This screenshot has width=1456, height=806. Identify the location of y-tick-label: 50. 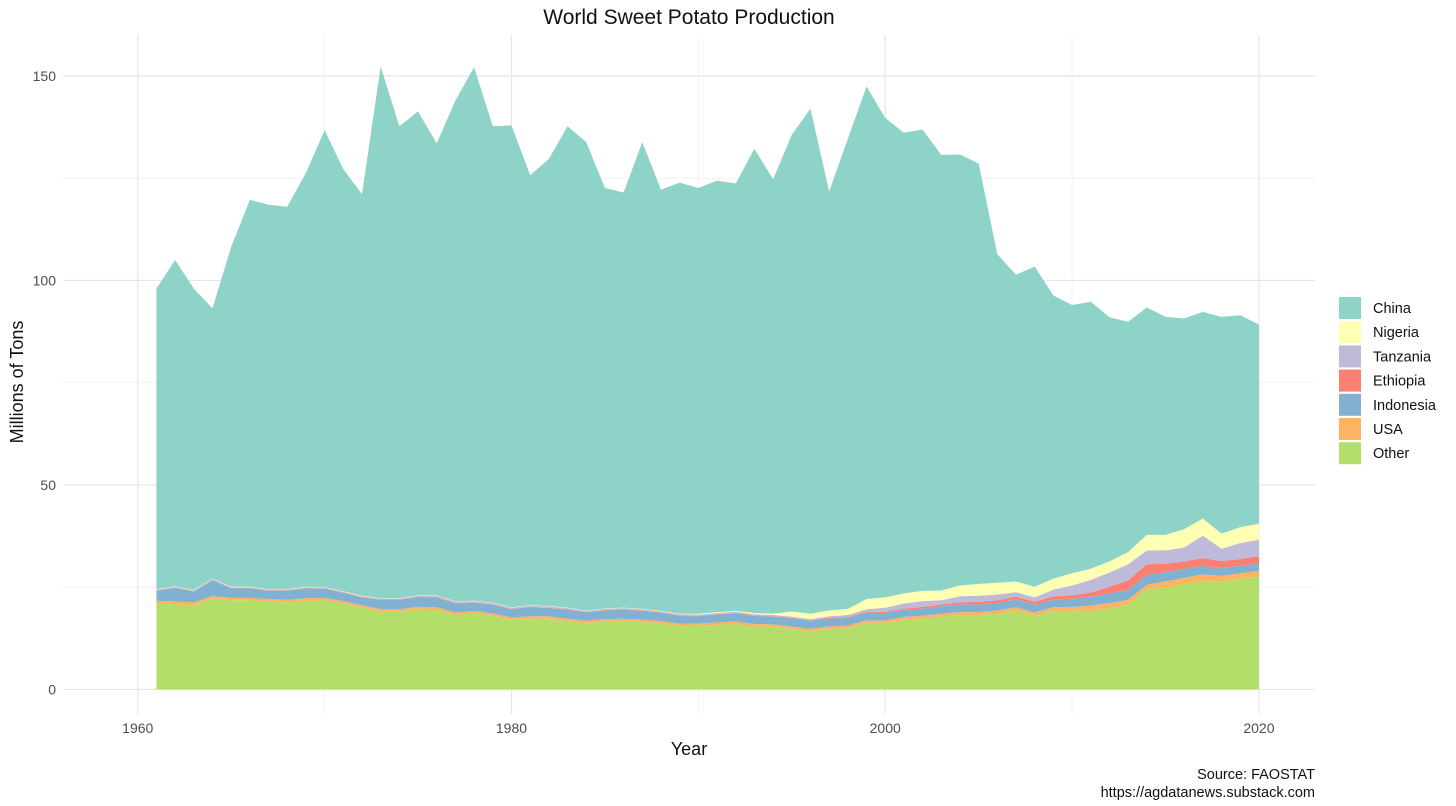
(48, 485).